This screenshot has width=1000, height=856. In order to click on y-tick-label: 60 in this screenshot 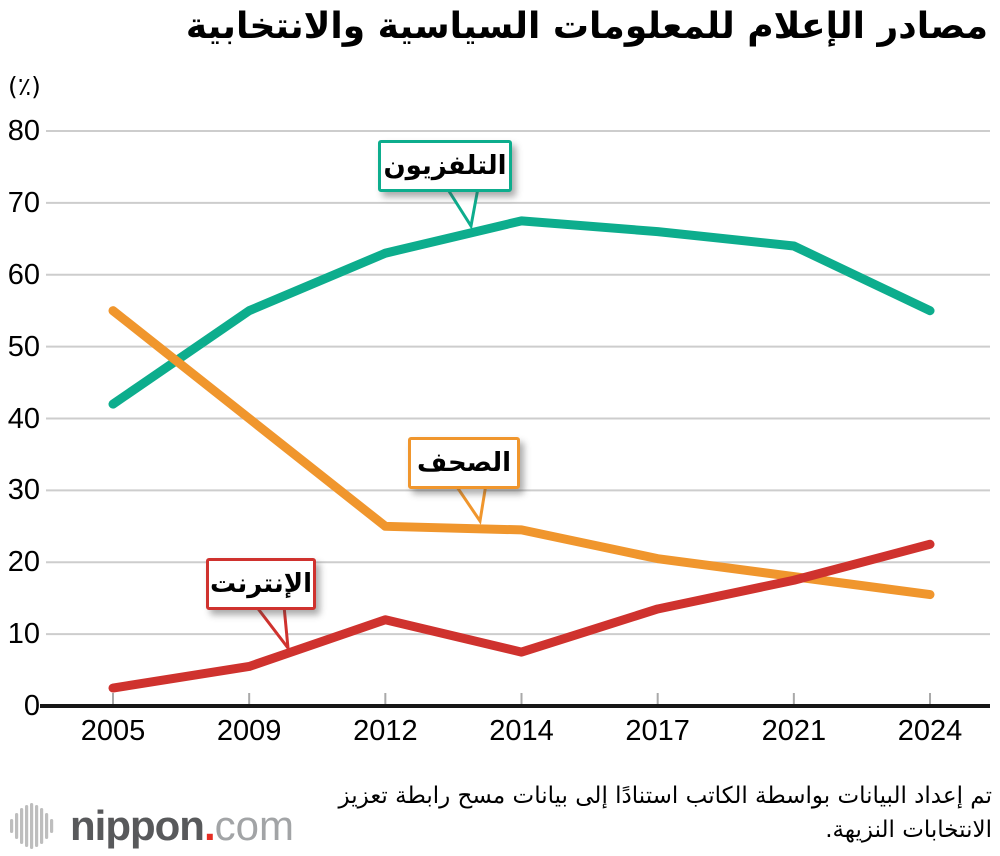, I will do `click(23, 274)`.